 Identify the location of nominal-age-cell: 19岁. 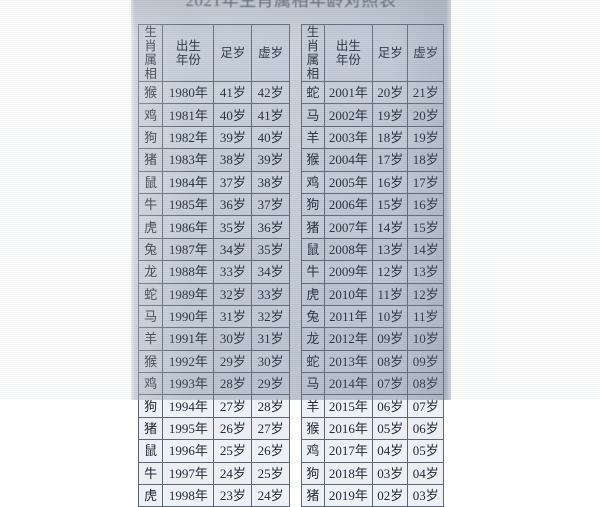
(425, 137).